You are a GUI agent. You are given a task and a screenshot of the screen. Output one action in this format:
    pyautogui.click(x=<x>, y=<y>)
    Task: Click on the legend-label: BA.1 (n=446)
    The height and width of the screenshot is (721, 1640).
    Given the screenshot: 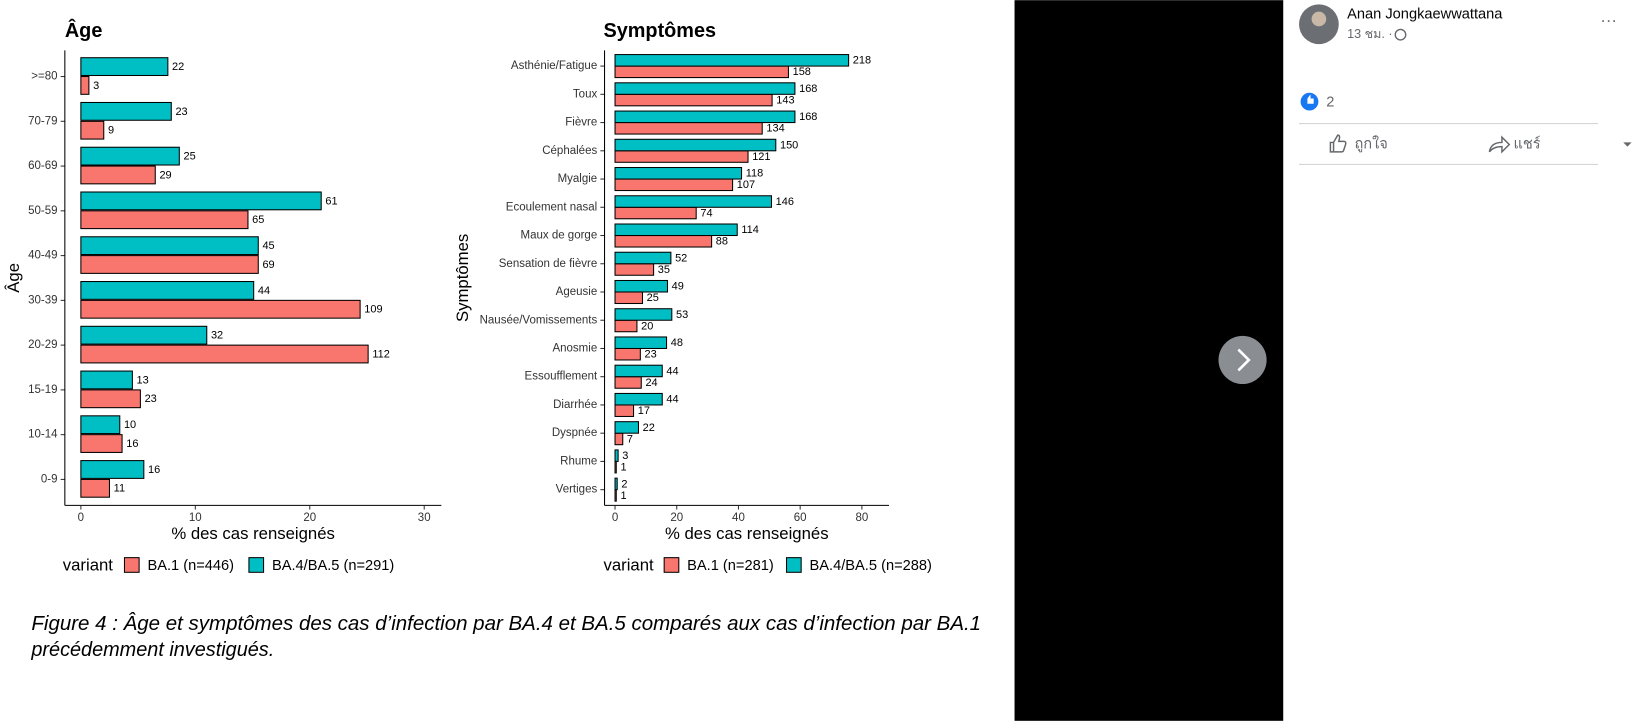 What is the action you would take?
    pyautogui.click(x=190, y=566)
    